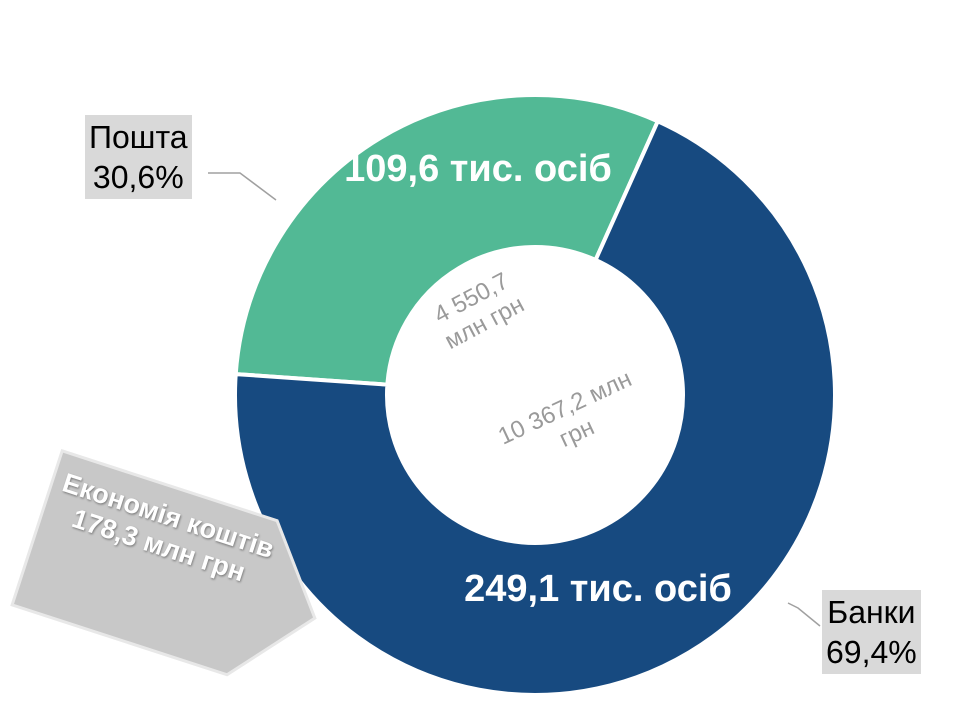 The width and height of the screenshot is (960, 720). What do you see at coordinates (871, 612) in the screenshot?
I see `slice-label: Банки` at bounding box center [871, 612].